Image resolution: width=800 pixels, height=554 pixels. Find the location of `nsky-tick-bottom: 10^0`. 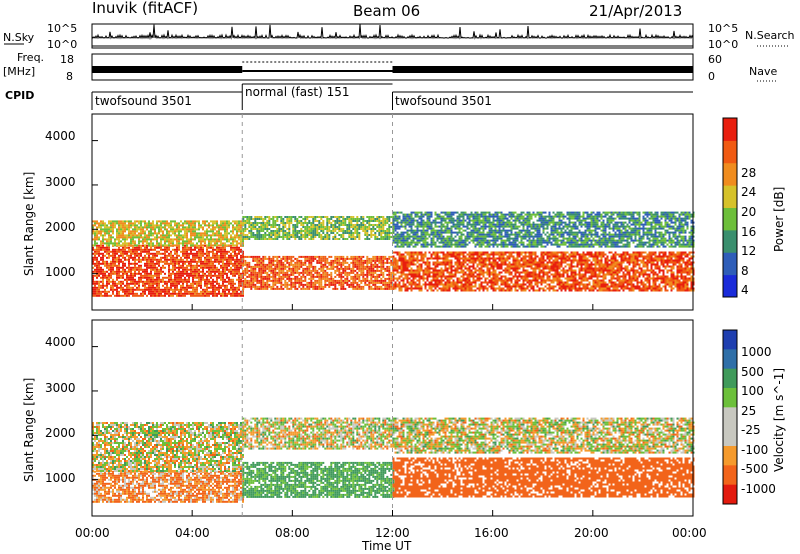

nsky-tick-bottom: 10^0 is located at coordinates (62, 44).